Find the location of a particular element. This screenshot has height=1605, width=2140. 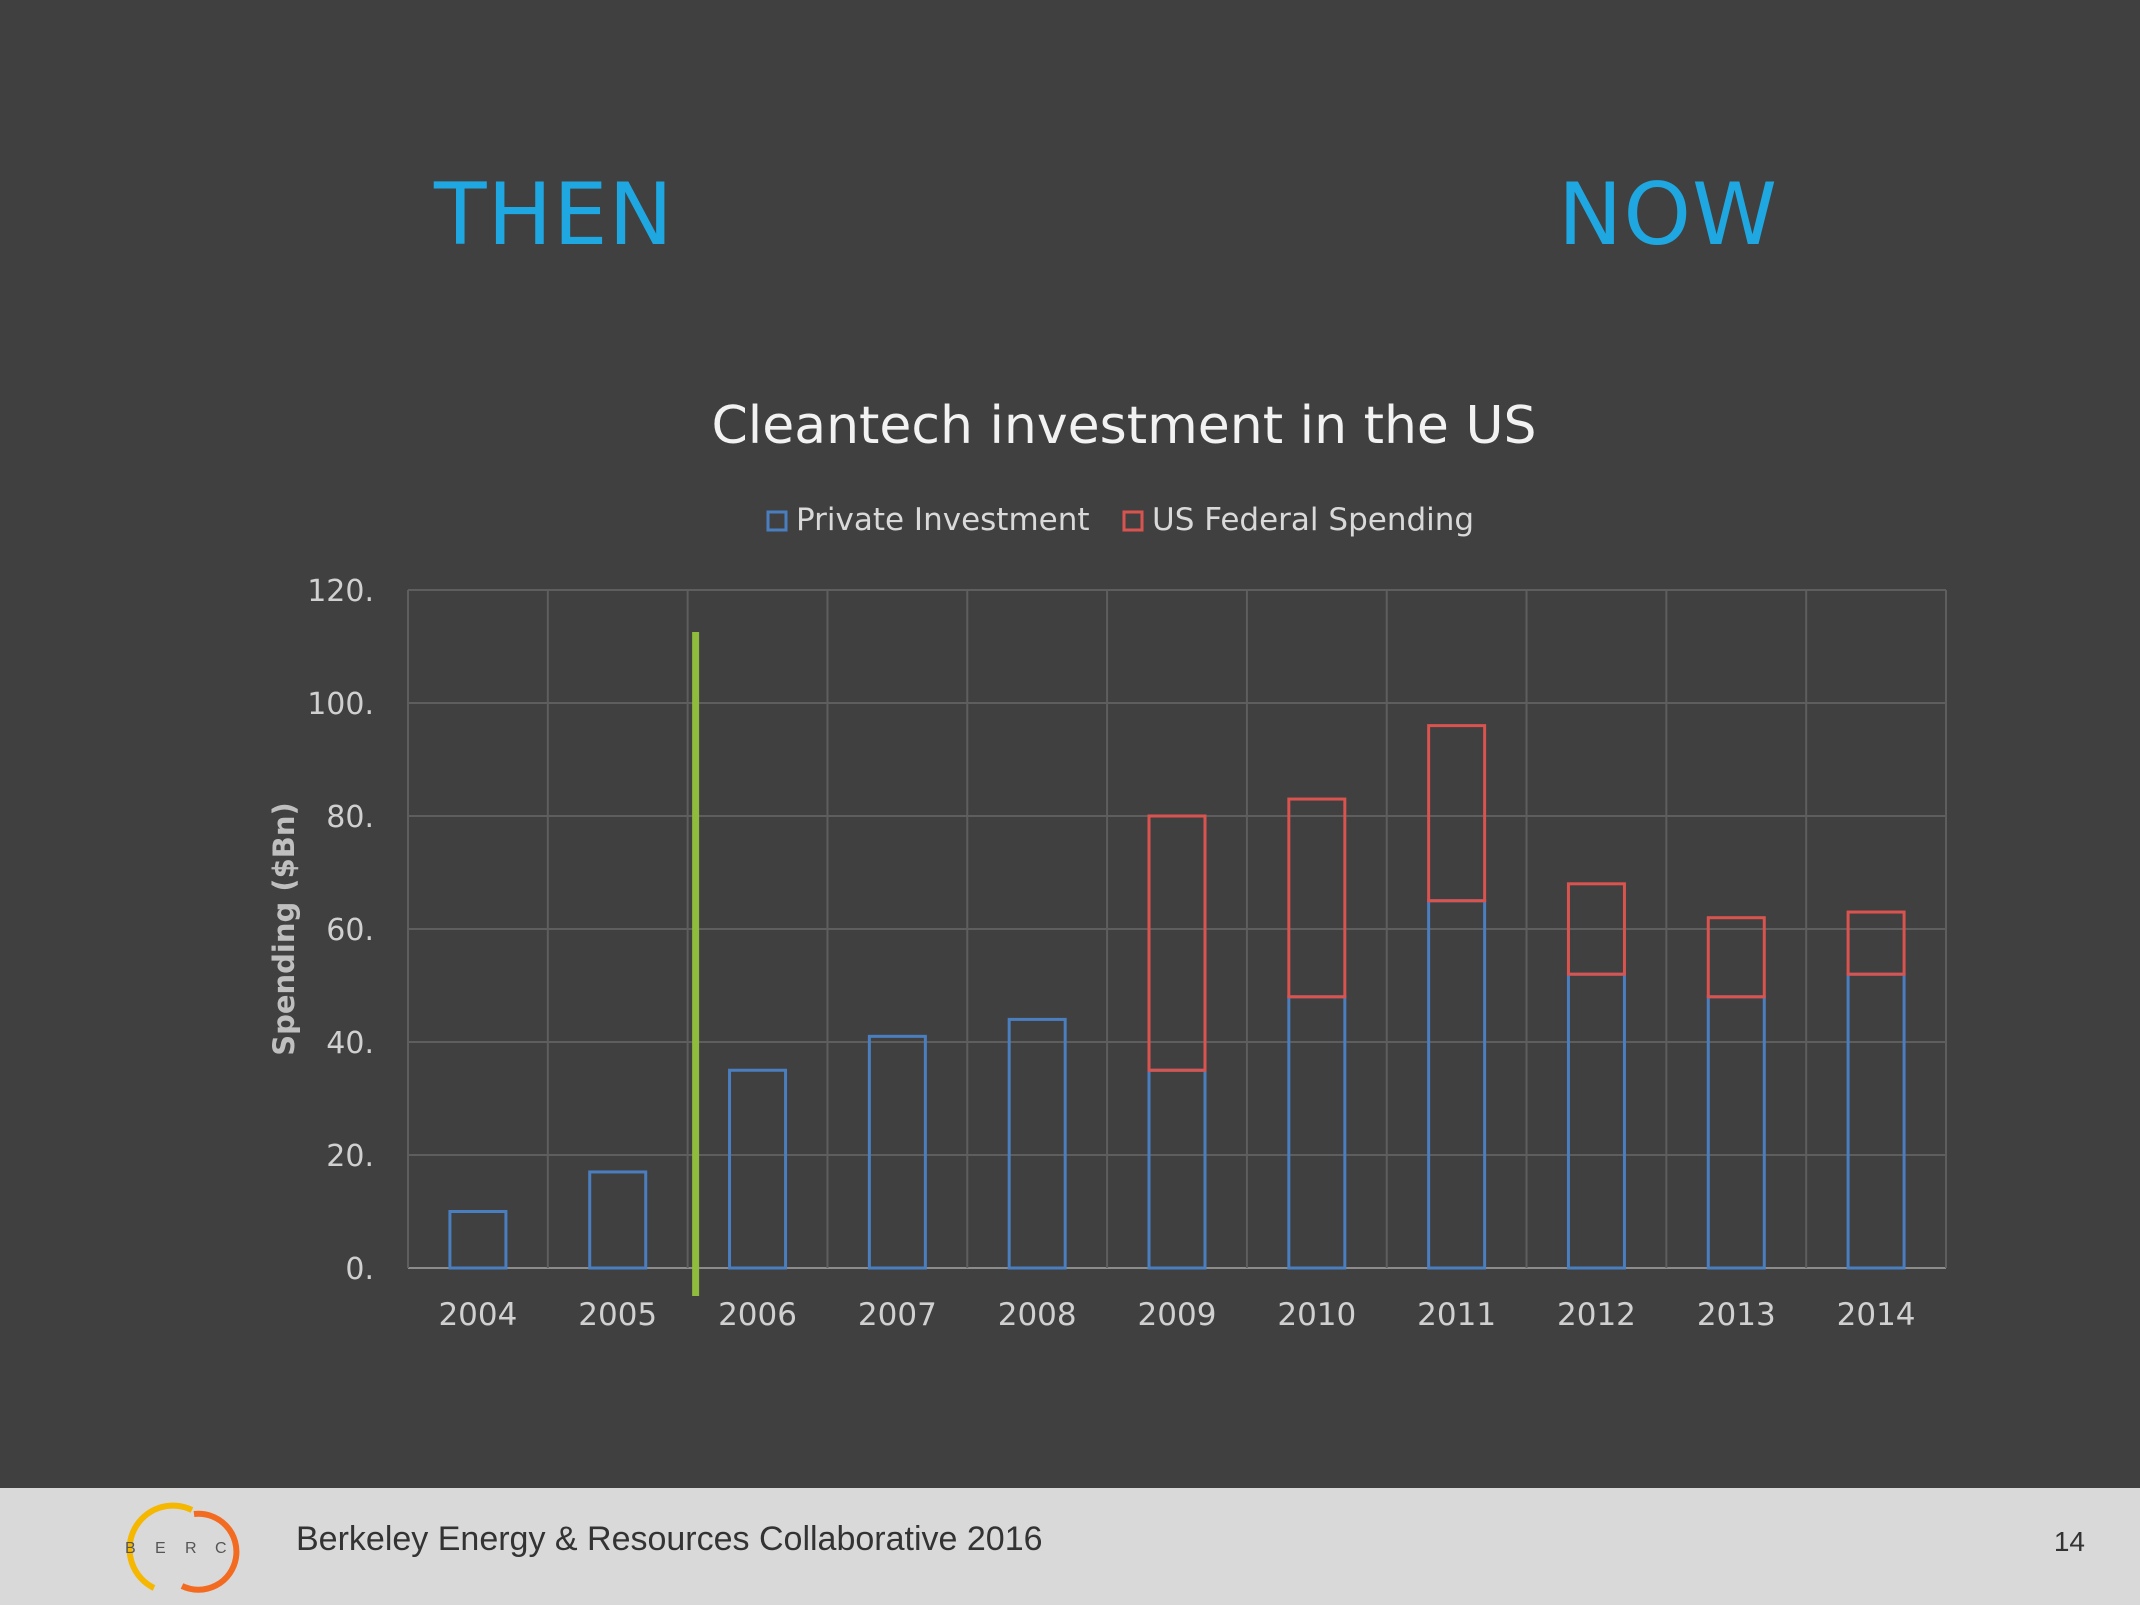

x-tick-label-2006: 2006 is located at coordinates (757, 1315).